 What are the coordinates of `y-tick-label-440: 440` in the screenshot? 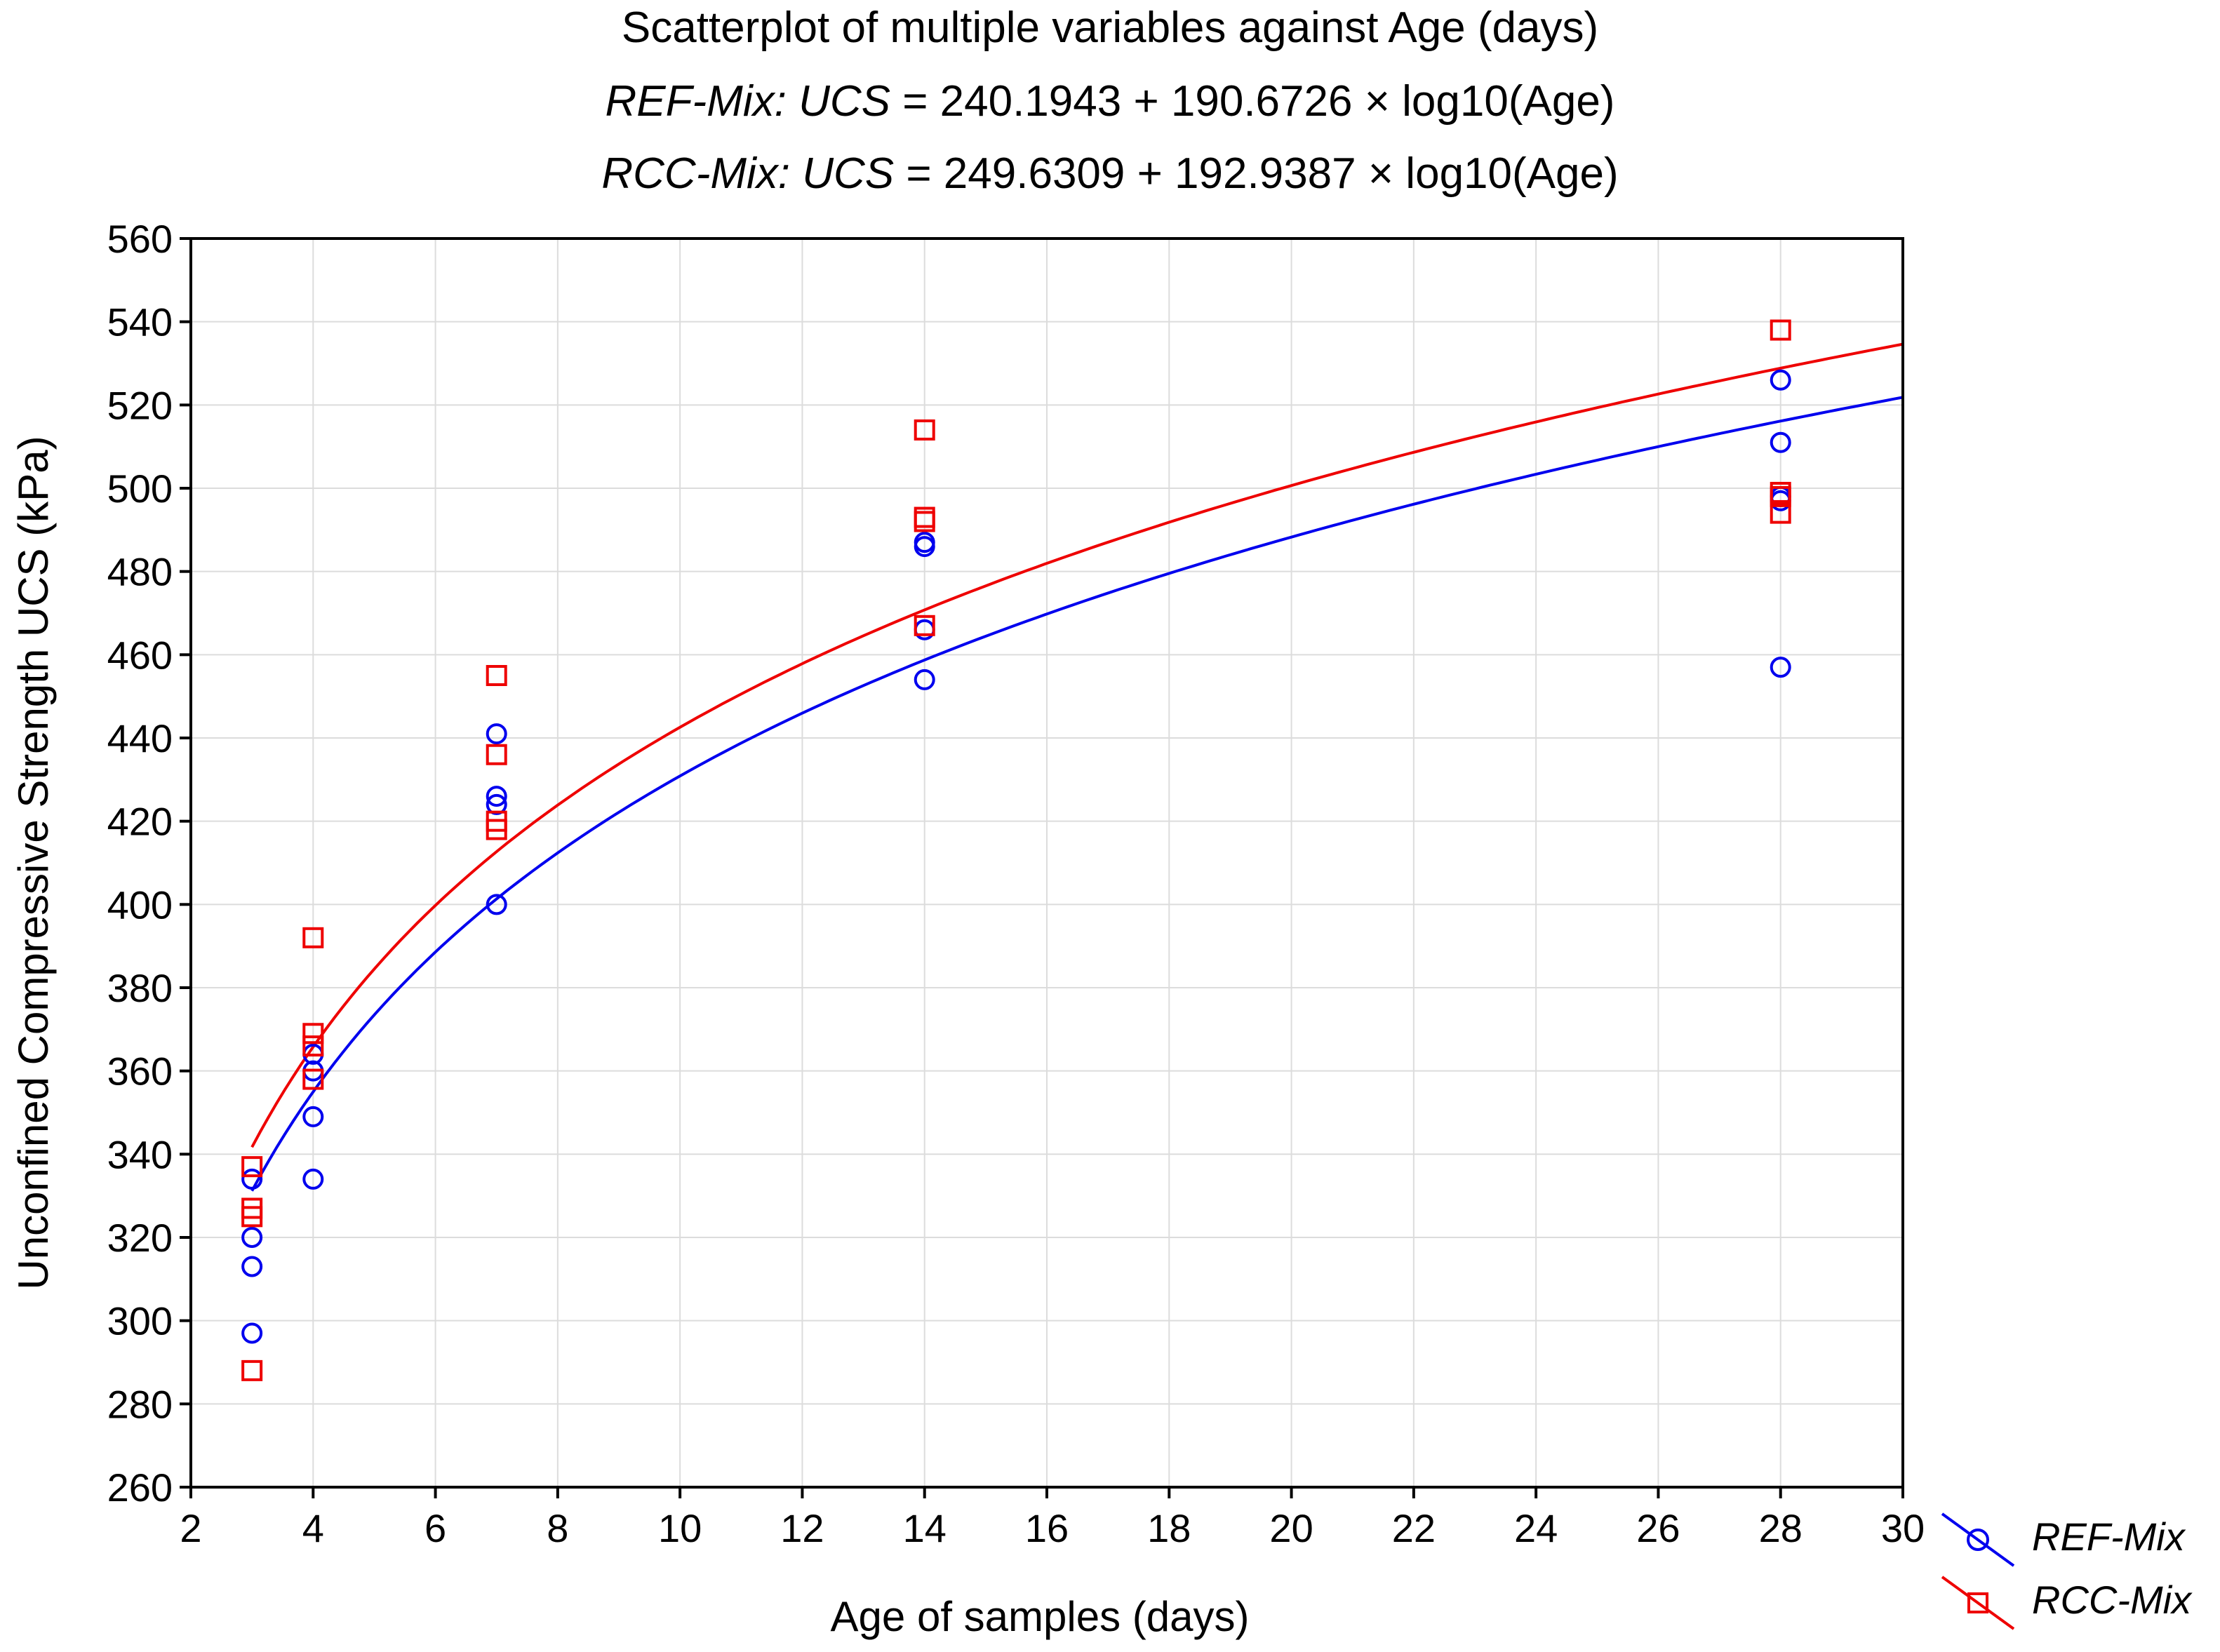 It's located at (140, 738).